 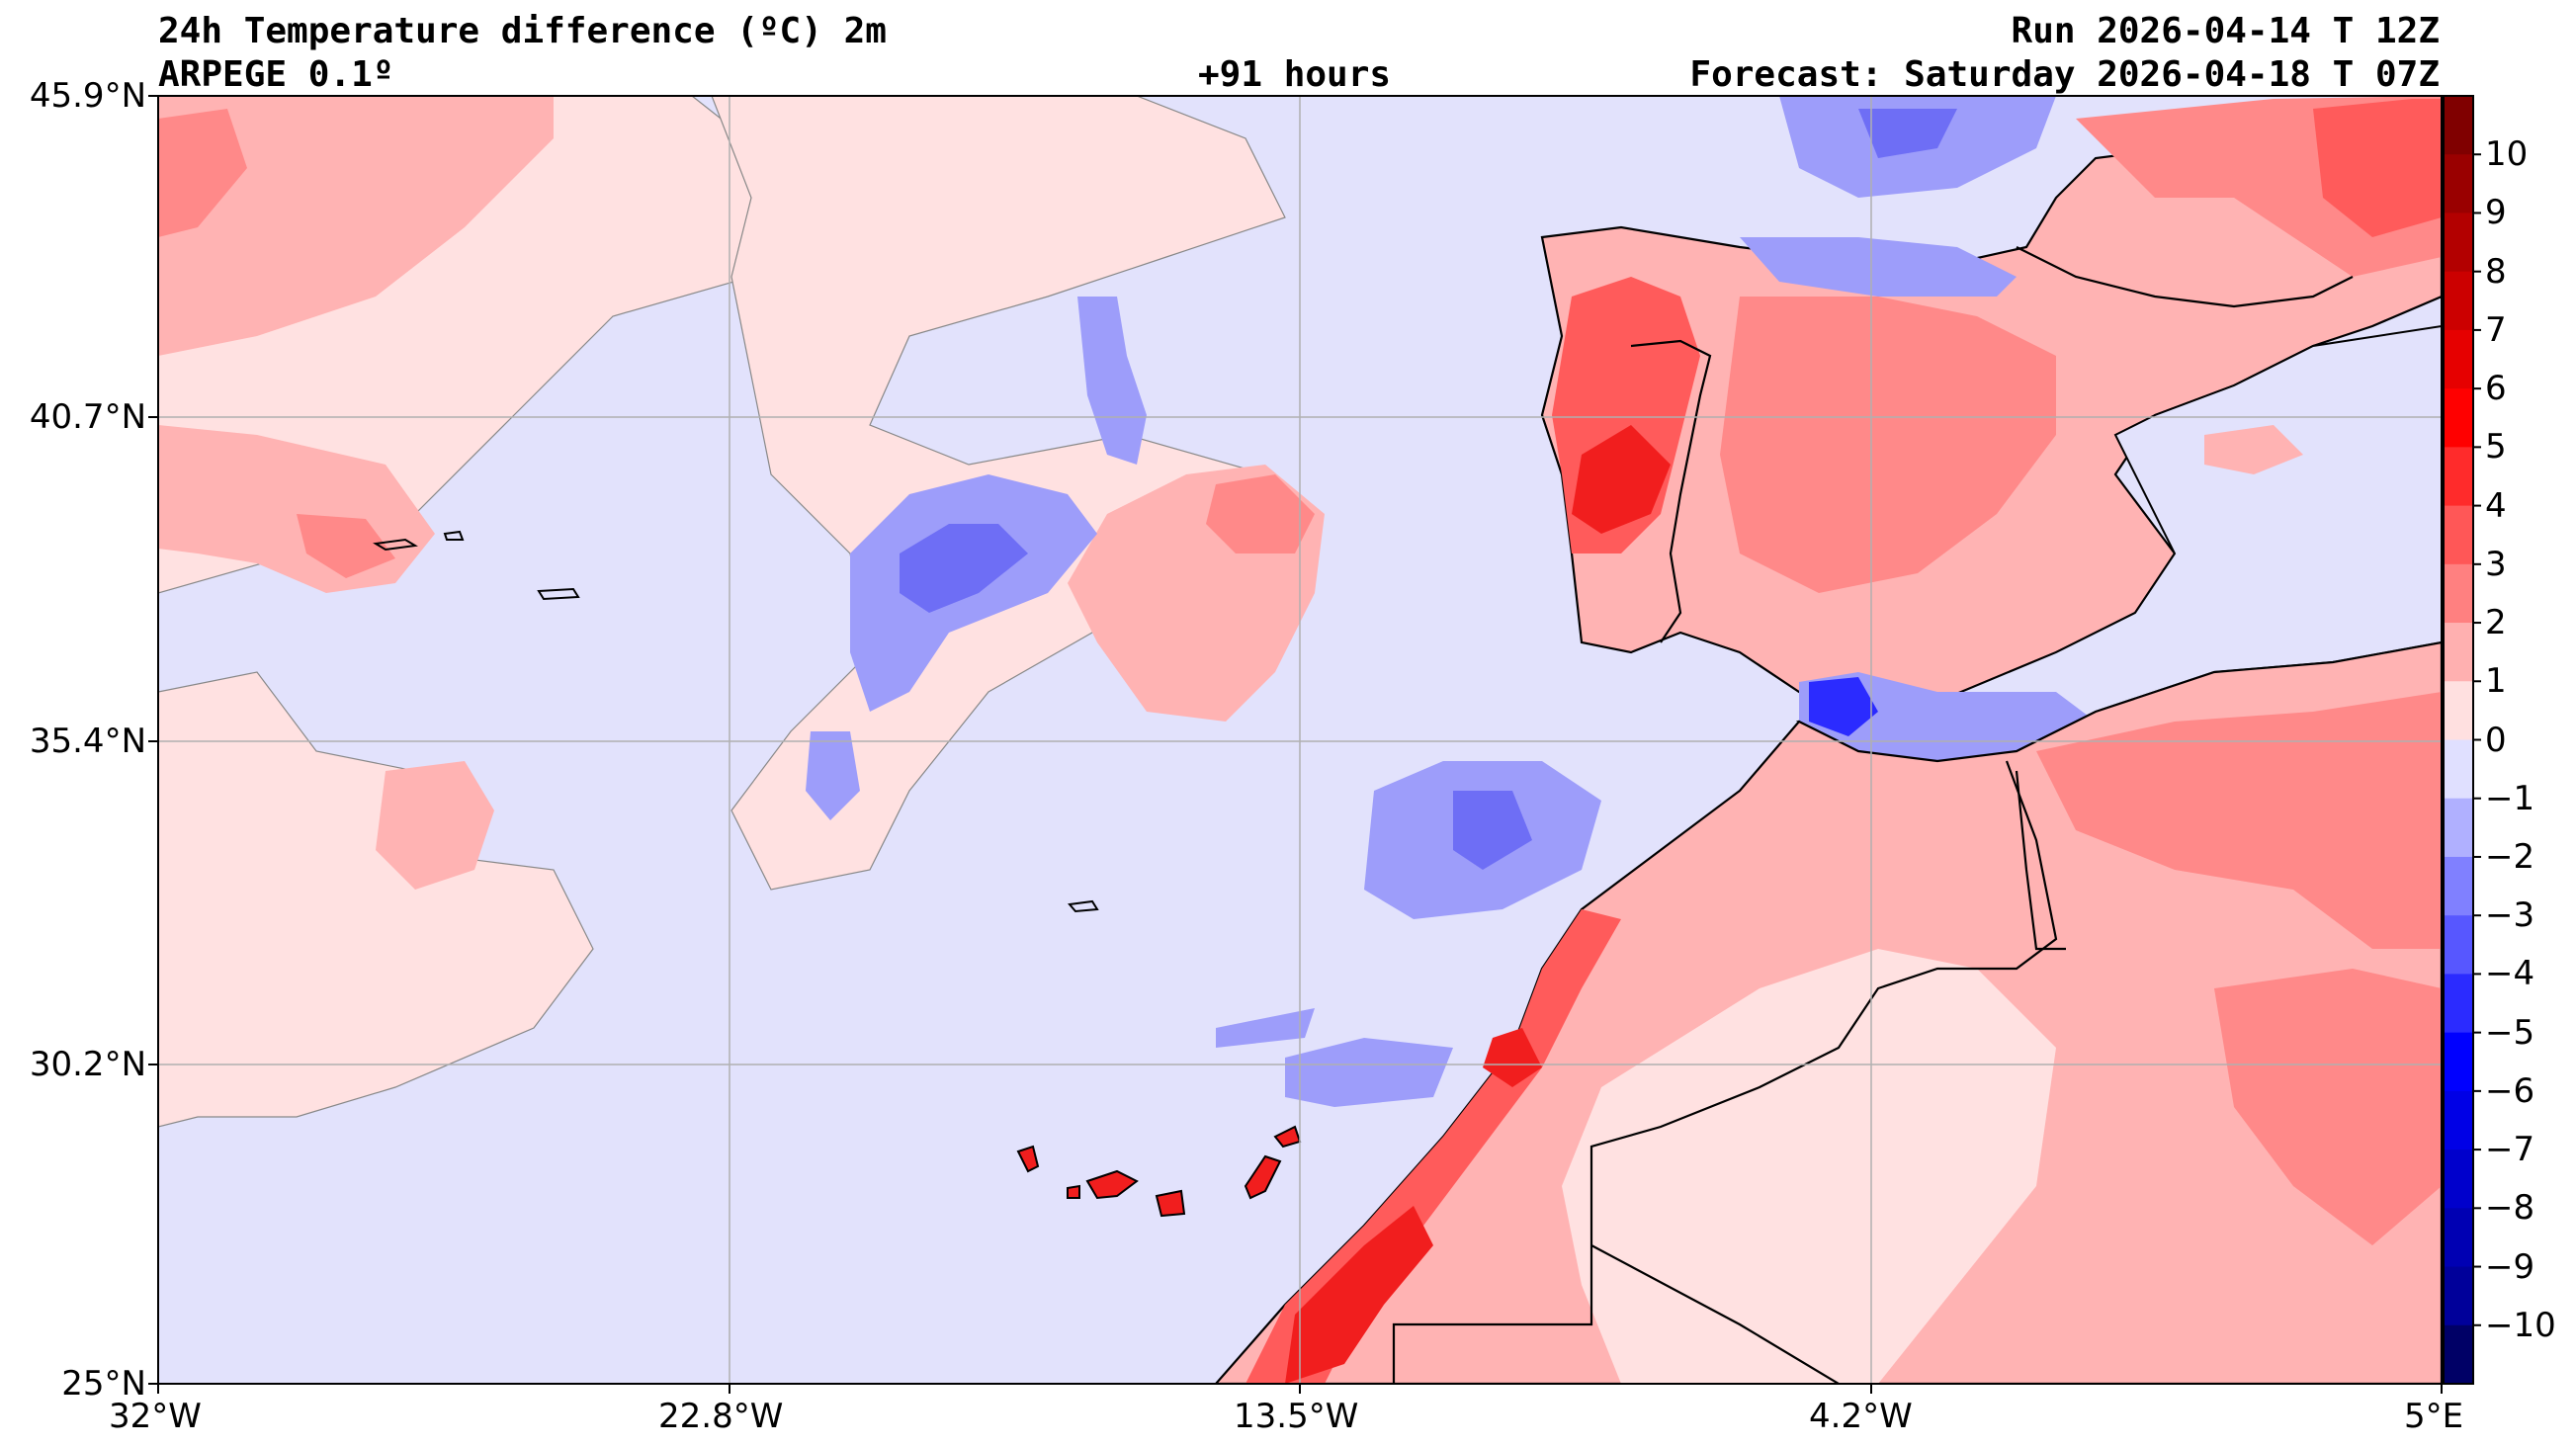 I want to click on warm-region-southwest, so click(x=376, y=899).